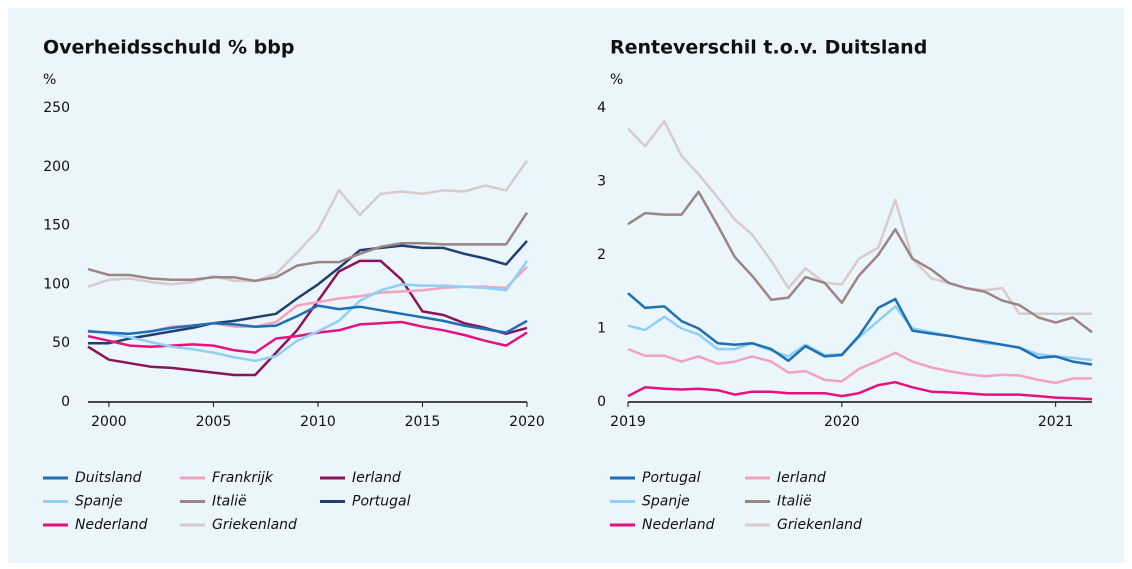 The height and width of the screenshot is (569, 1132). What do you see at coordinates (1056, 422) in the screenshot?
I see `x-tick-label: 2021` at bounding box center [1056, 422].